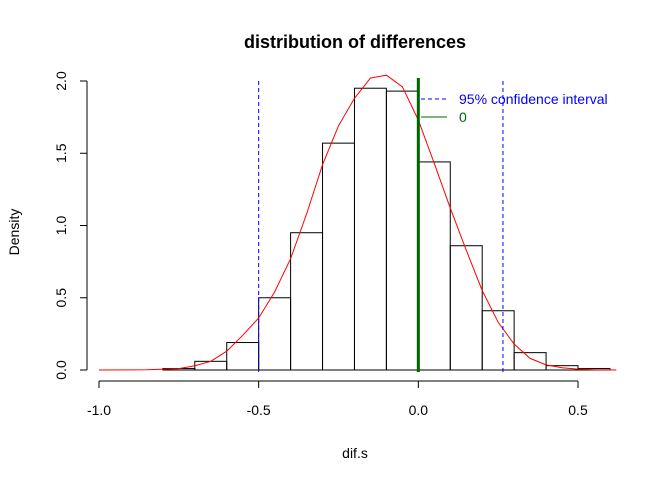 This screenshot has width=672, height=480. What do you see at coordinates (533, 99) in the screenshot?
I see `legend-label-0: 95% confidence interval` at bounding box center [533, 99].